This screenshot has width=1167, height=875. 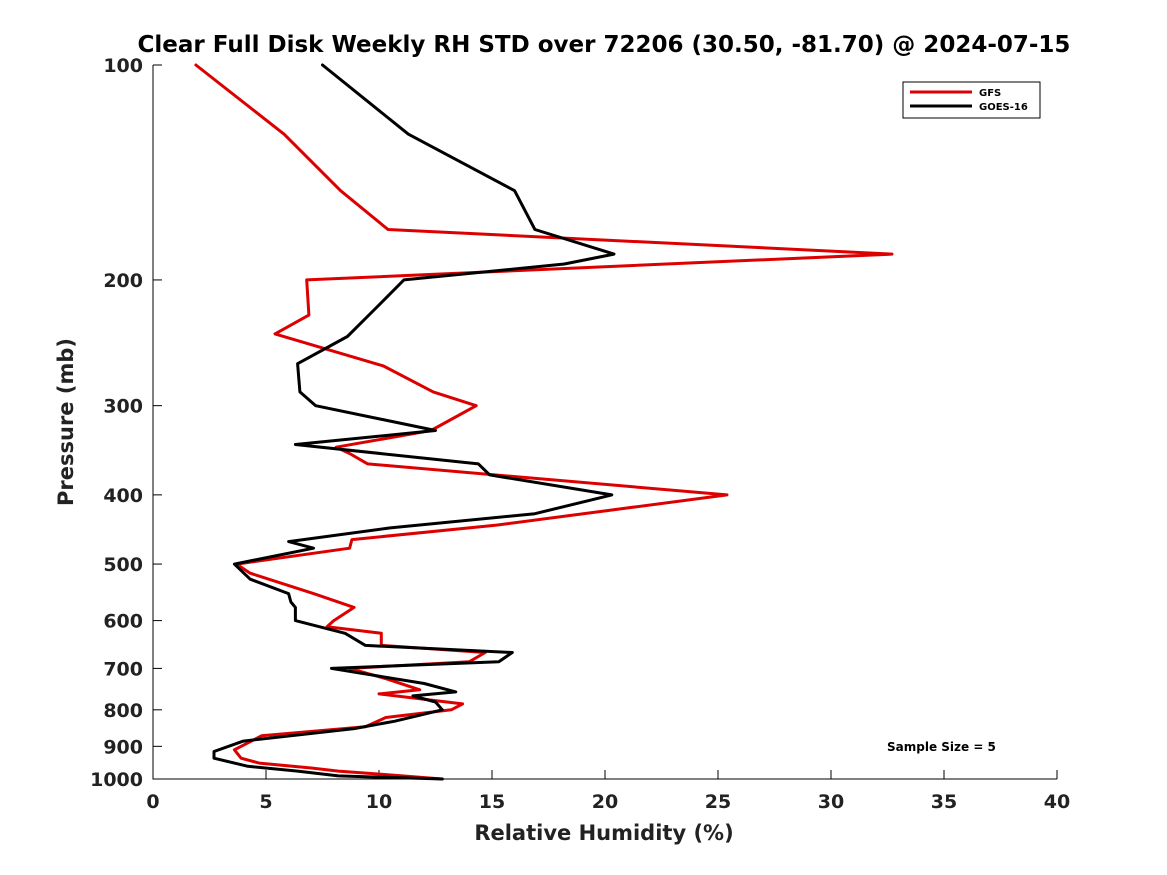 I want to click on x-tick-label: 5, so click(x=265, y=802).